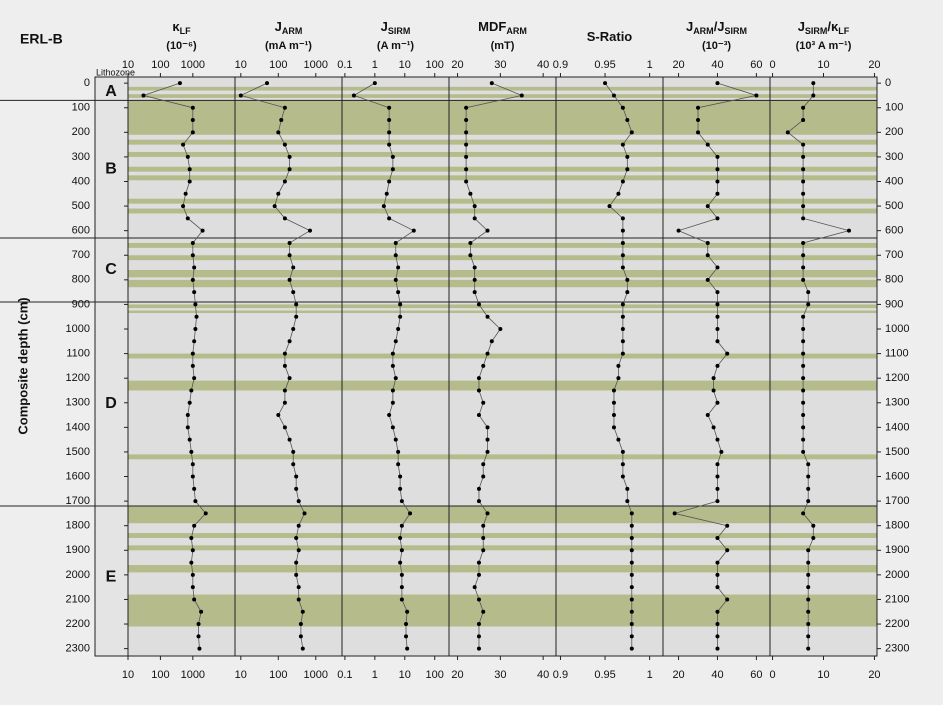 The width and height of the screenshot is (943, 705). Describe the element at coordinates (81, 108) in the screenshot. I see `y-tick-label: 100` at that location.